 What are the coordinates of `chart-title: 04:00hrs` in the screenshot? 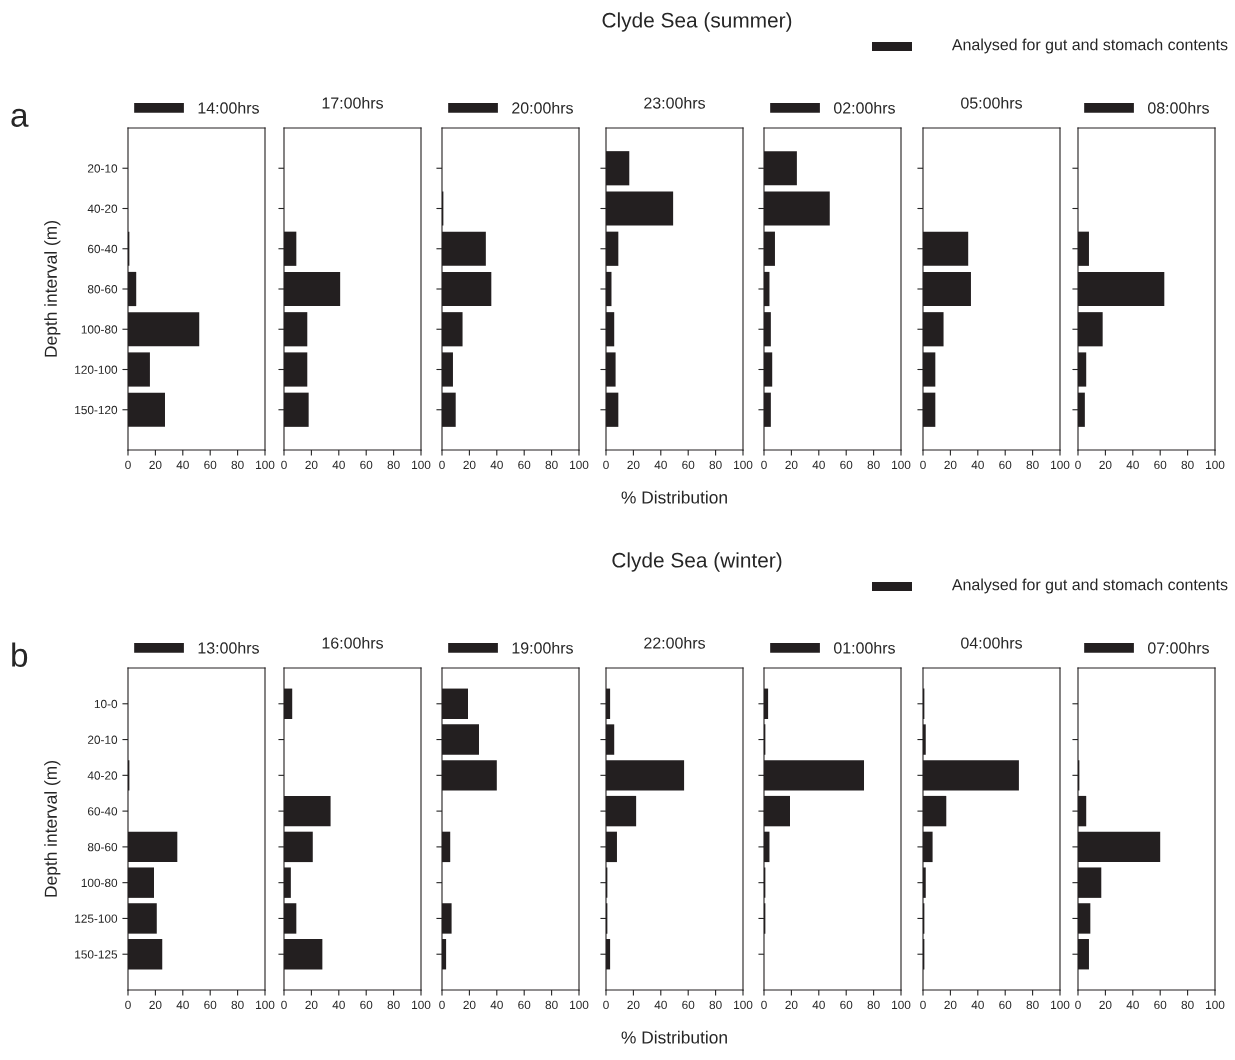 It's located at (992, 642).